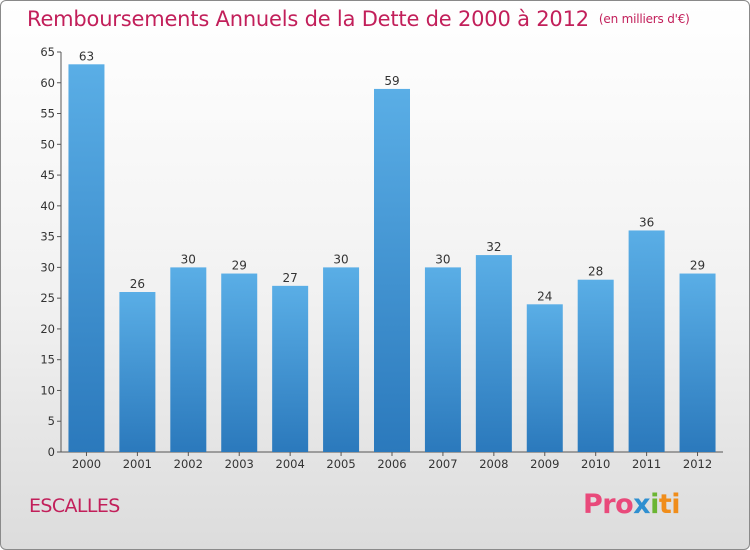  What do you see at coordinates (340, 259) in the screenshot?
I see `data-label-2005: 30` at bounding box center [340, 259].